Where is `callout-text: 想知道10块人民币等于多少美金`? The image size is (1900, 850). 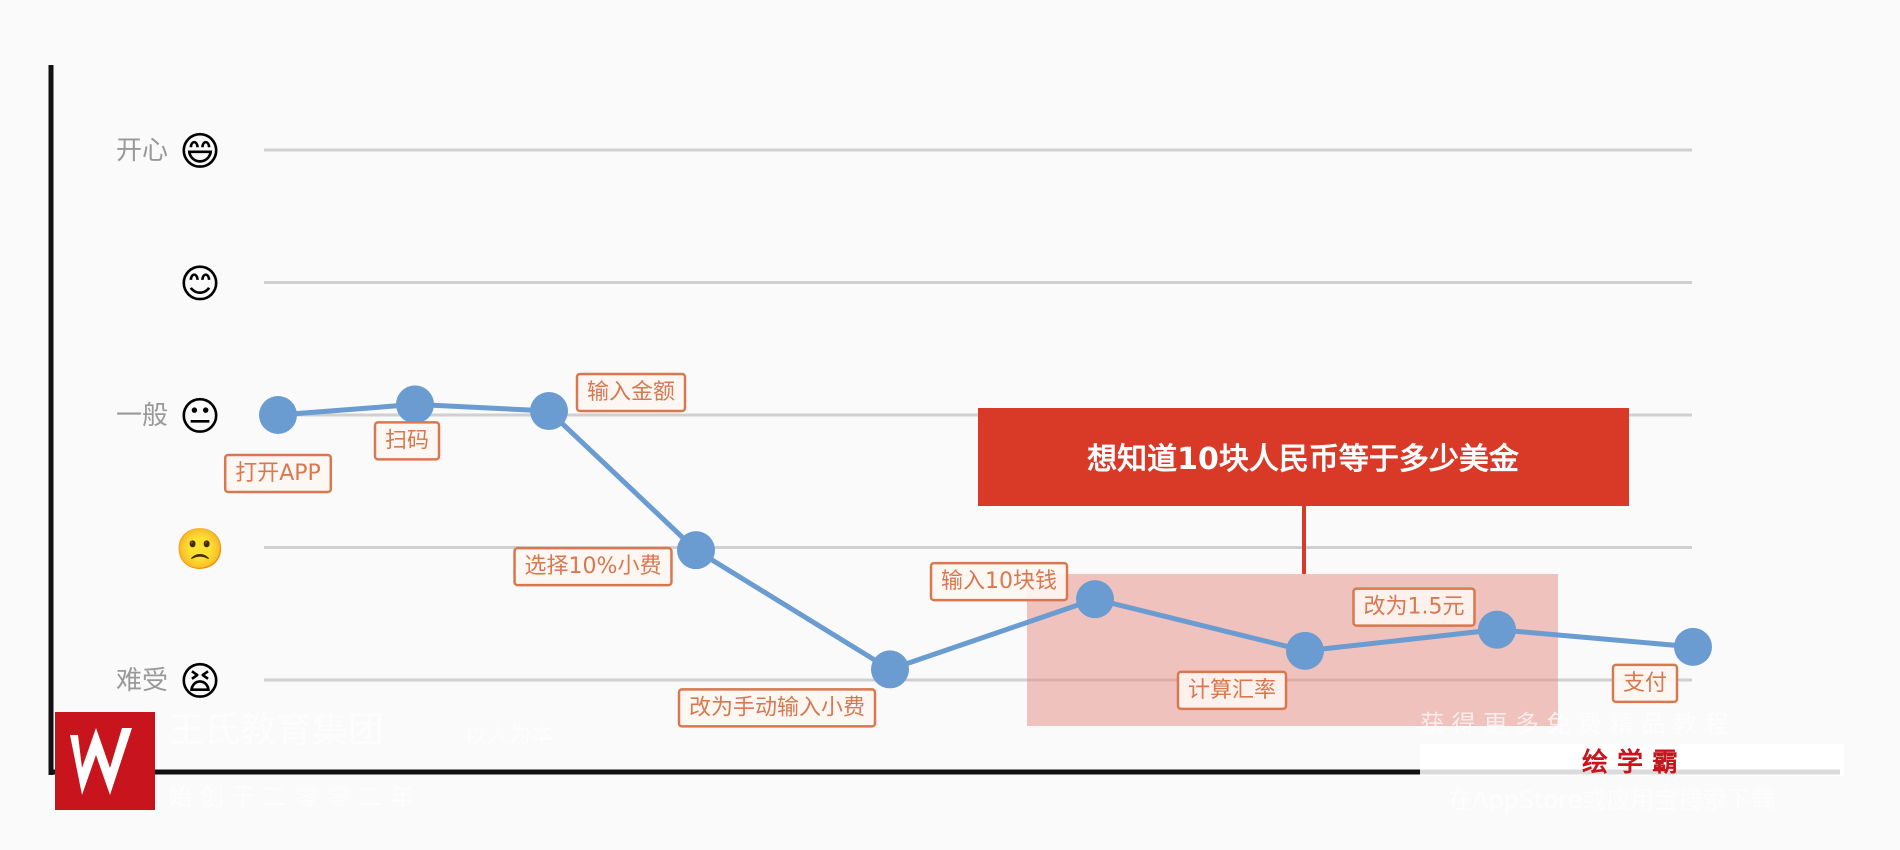 callout-text: 想知道10块人民币等于多少美金 is located at coordinates (1303, 459).